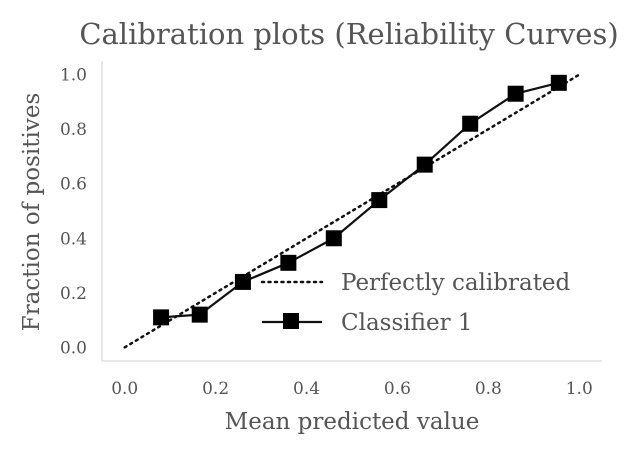 This screenshot has width=638, height=454. I want to click on legend: Perfectly calibrated Classifier 1, so click(415, 303).